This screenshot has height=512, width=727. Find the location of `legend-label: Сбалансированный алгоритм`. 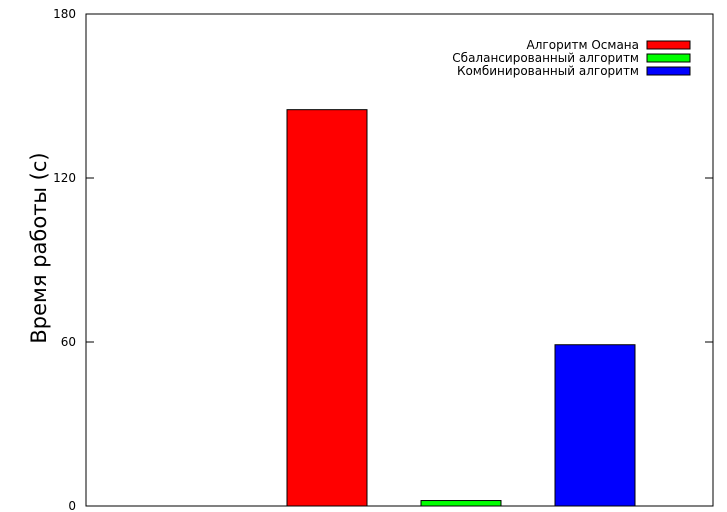

legend-label: Сбалансированный алгоритм is located at coordinates (545, 58).